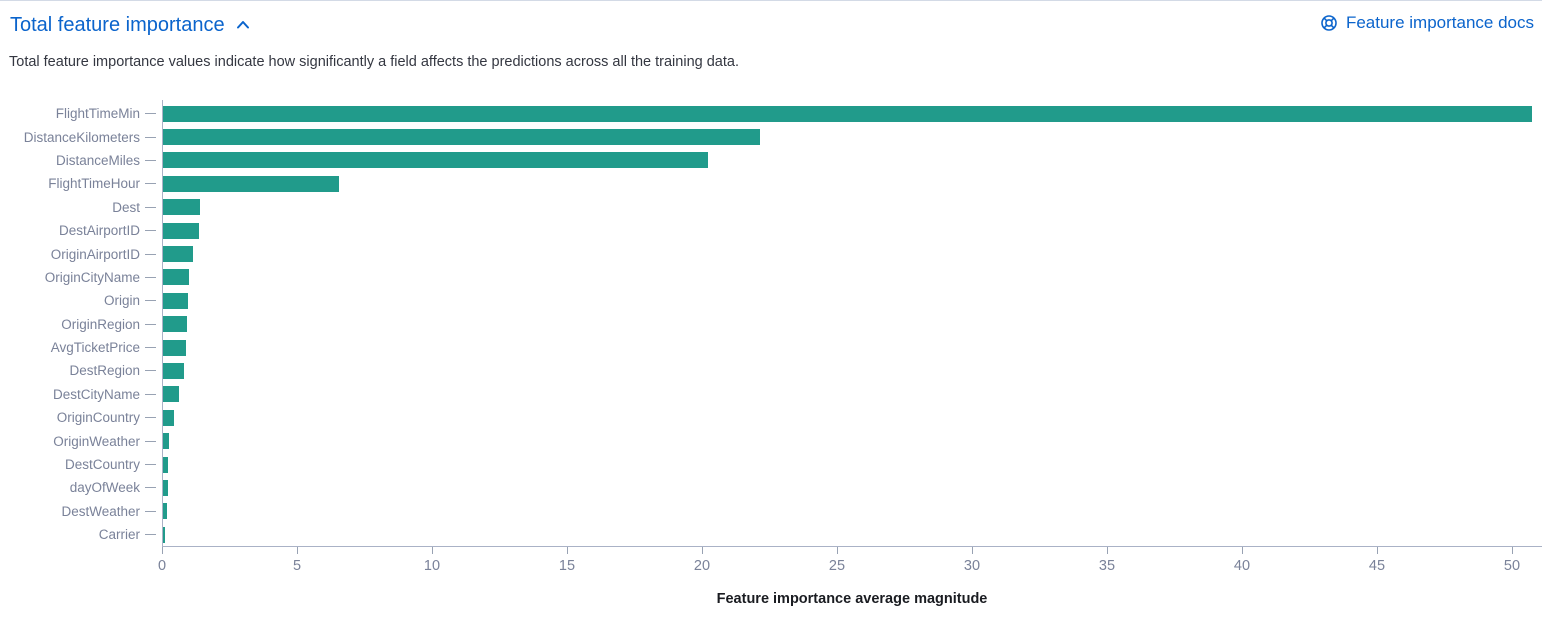 This screenshot has width=1542, height=618. I want to click on y-axis-label: AvgTicketPrice, so click(95, 348).